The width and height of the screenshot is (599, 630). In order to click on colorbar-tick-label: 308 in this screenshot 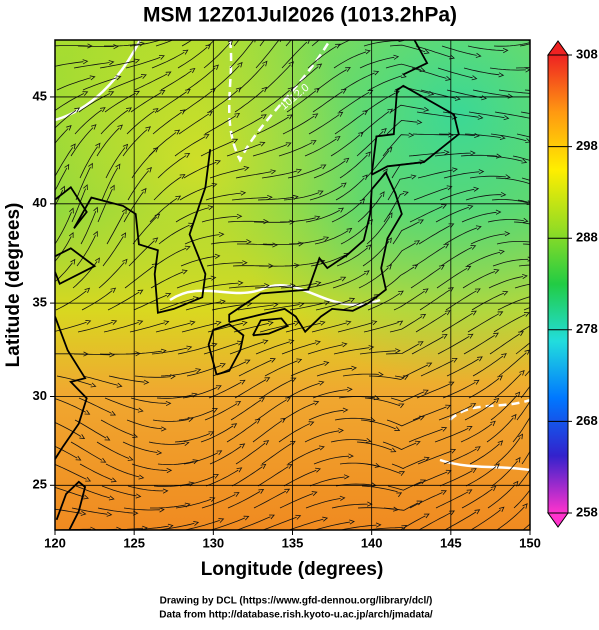, I will do `click(587, 53)`.